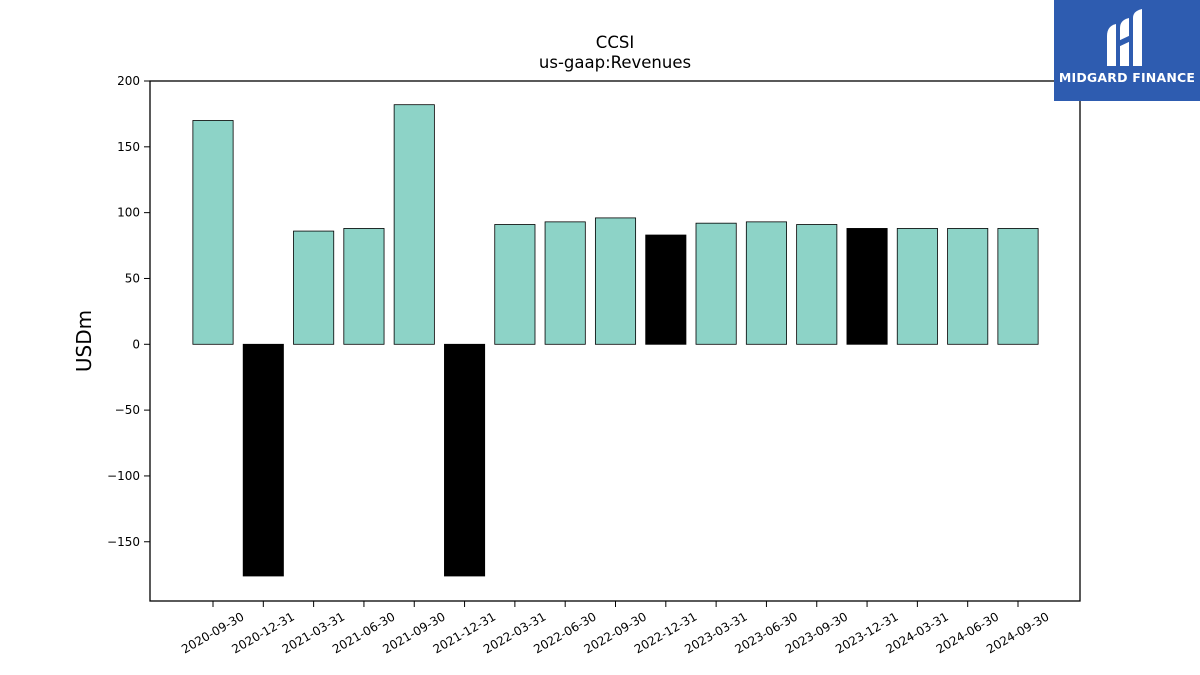 This screenshot has height=675, width=1200. Describe the element at coordinates (84, 341) in the screenshot. I see `y-axis-label: USDm` at that location.